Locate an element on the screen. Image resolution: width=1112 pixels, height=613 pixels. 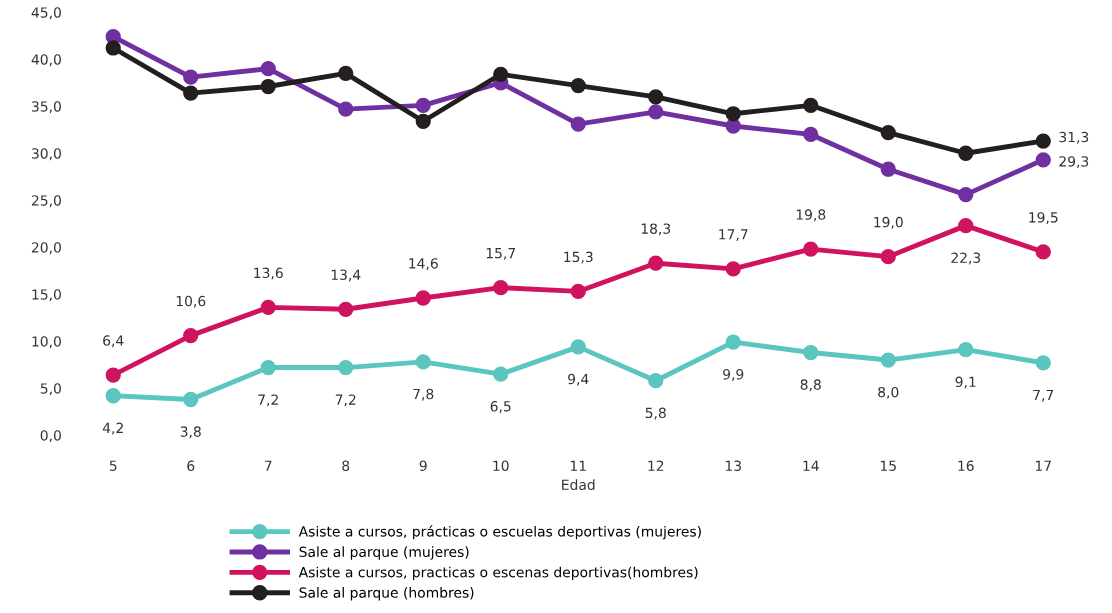
data-label: 14,6 is located at coordinates (423, 264).